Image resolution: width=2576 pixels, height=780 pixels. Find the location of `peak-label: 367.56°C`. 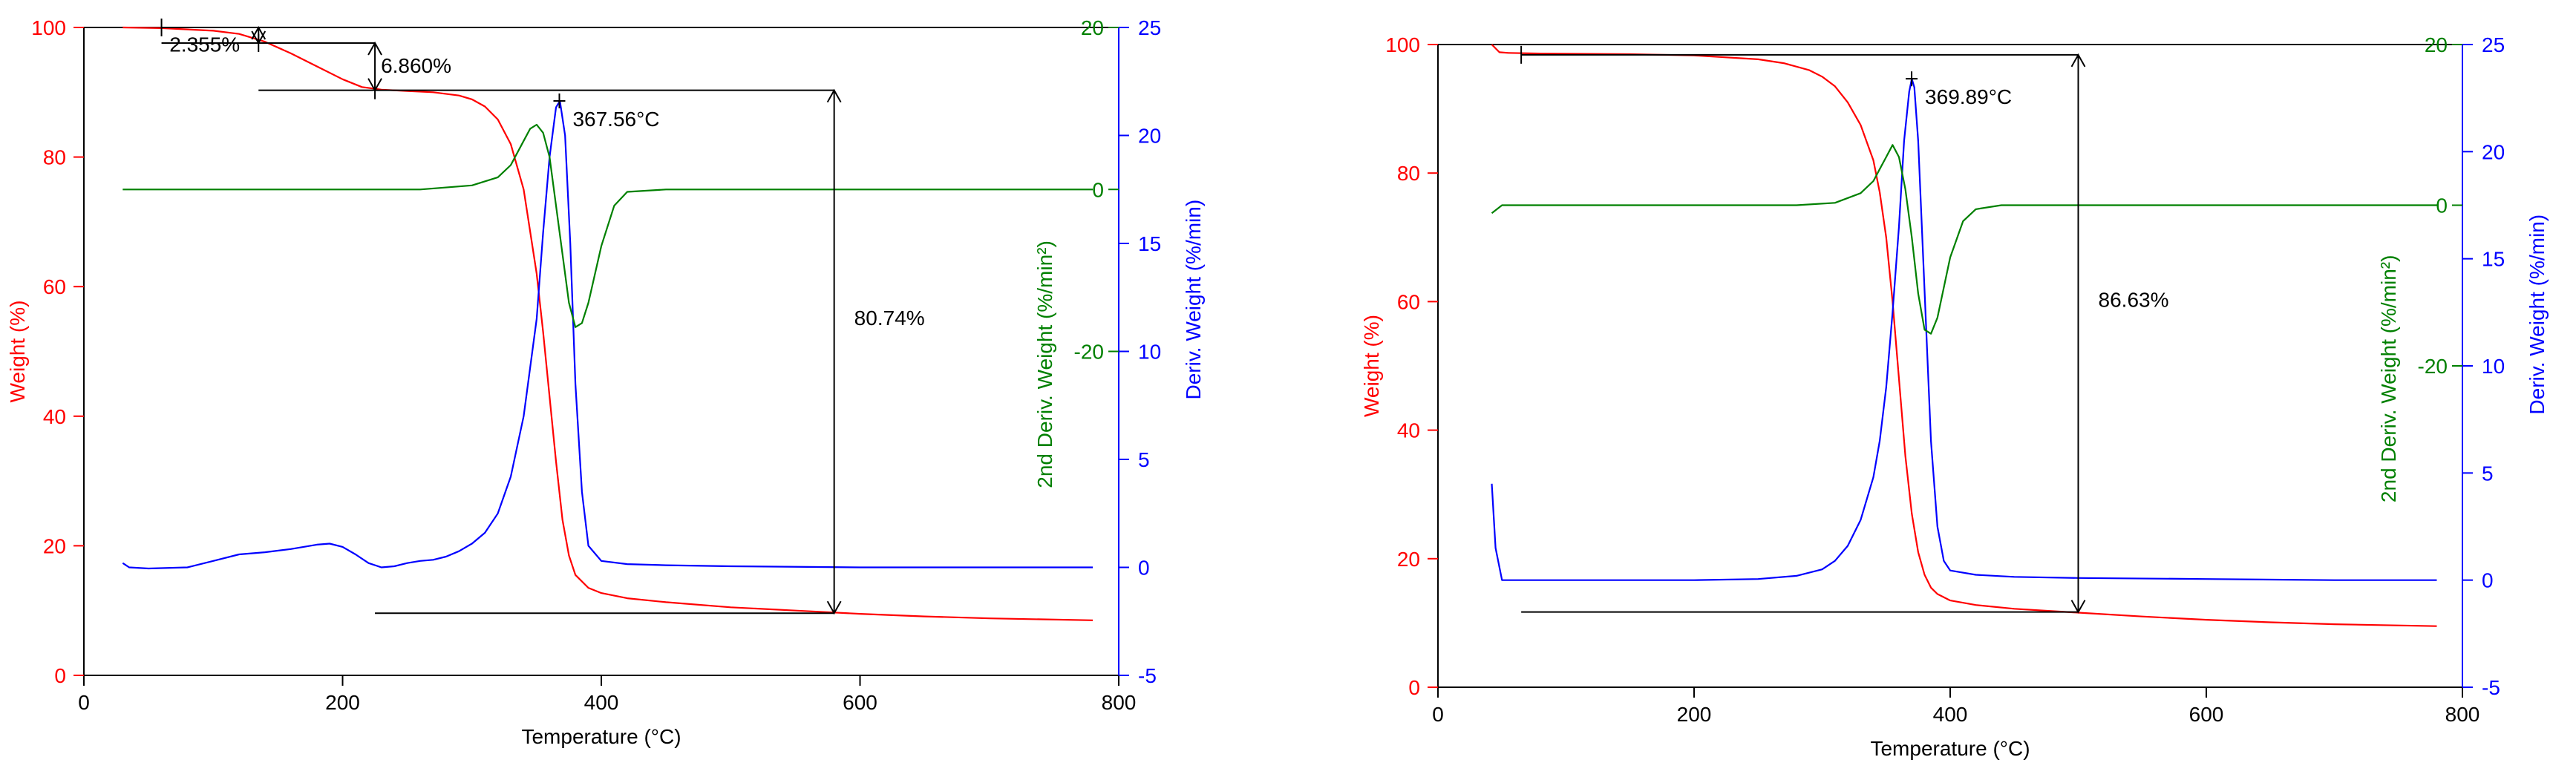

peak-label: 367.56°C is located at coordinates (615, 120).